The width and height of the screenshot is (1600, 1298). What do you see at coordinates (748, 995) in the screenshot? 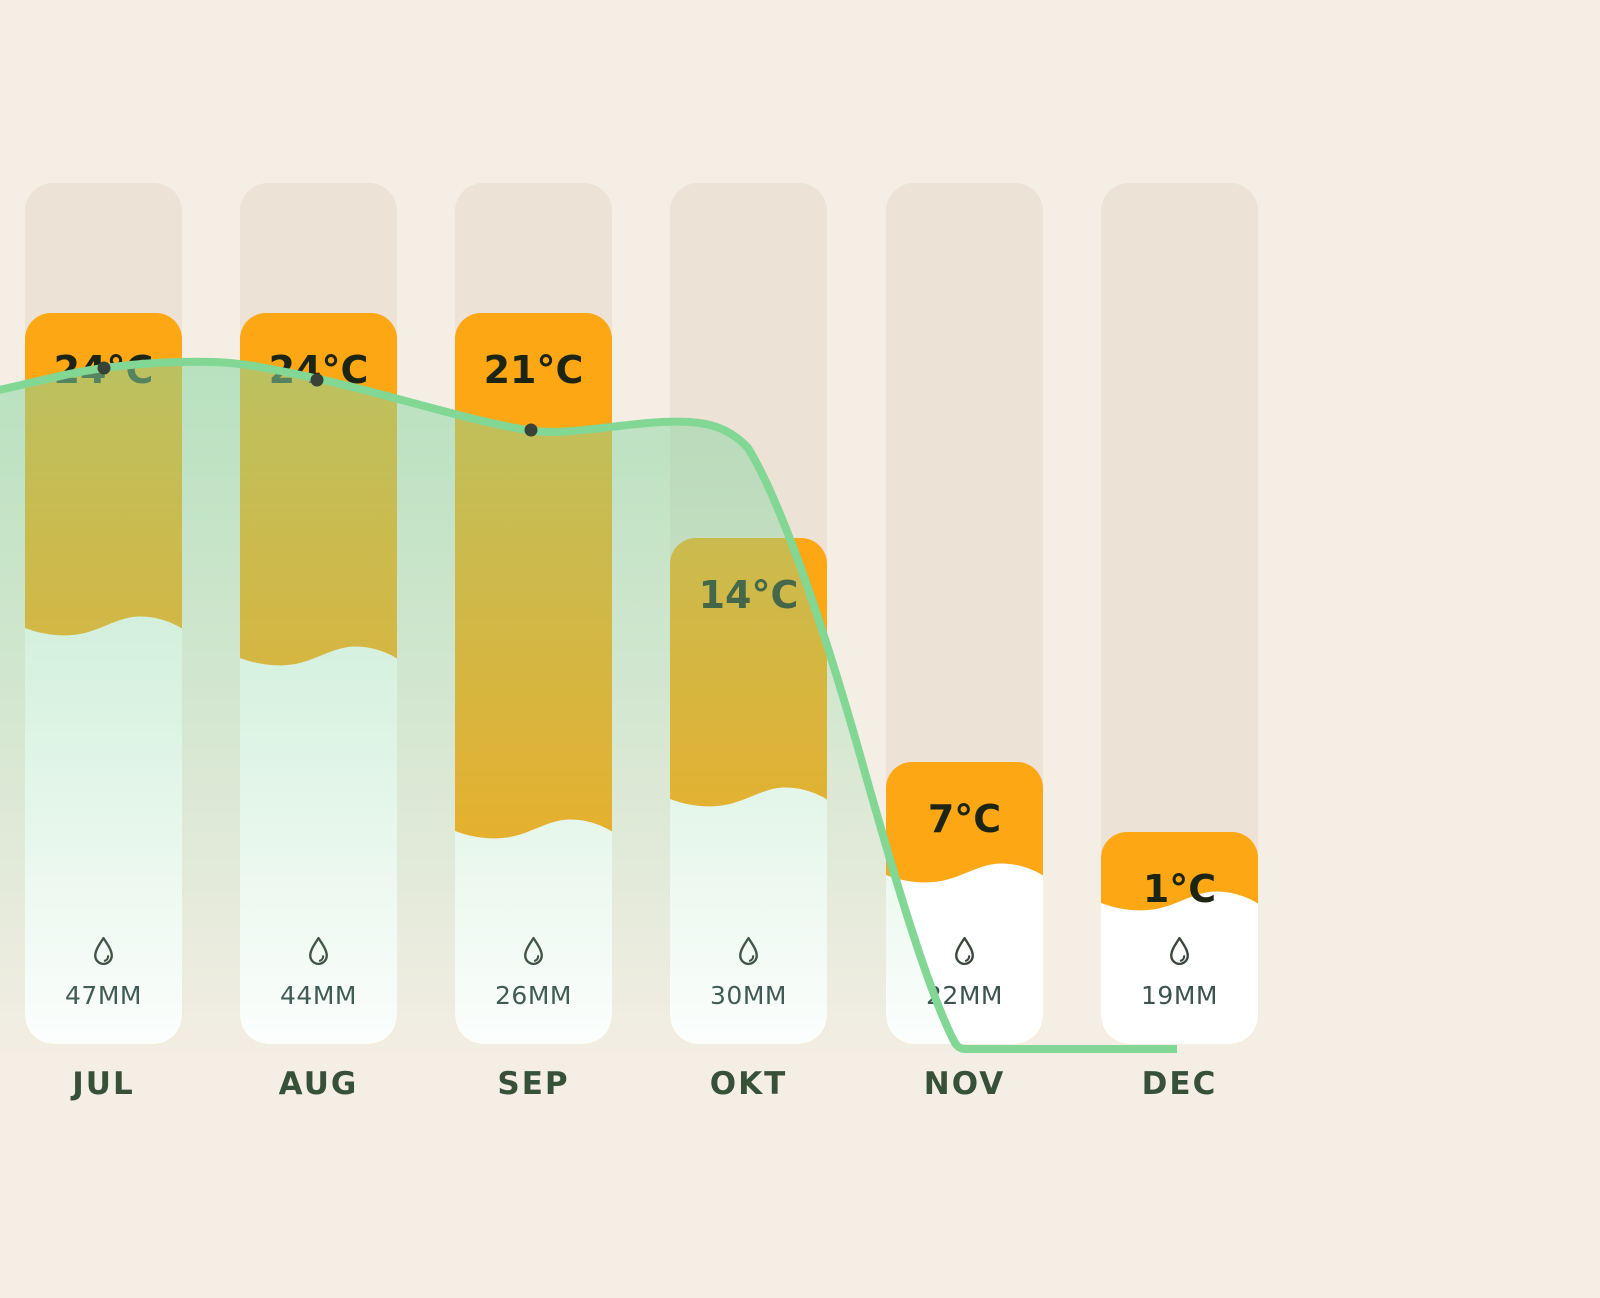
I see `precipitation-value: 30MM` at bounding box center [748, 995].